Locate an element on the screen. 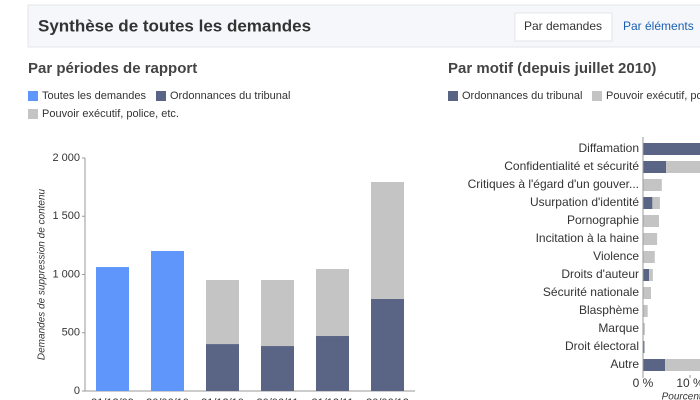 This screenshot has height=400, width=700. tab-active is located at coordinates (563, 27).